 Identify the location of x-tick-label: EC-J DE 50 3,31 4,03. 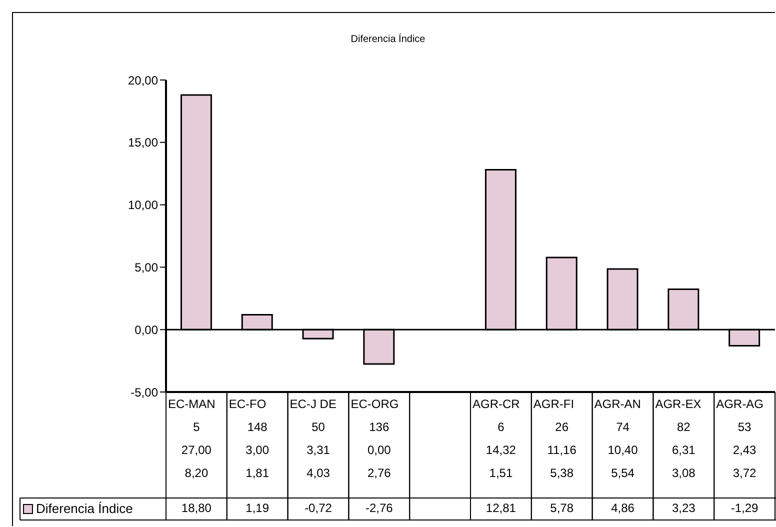
(313, 438).